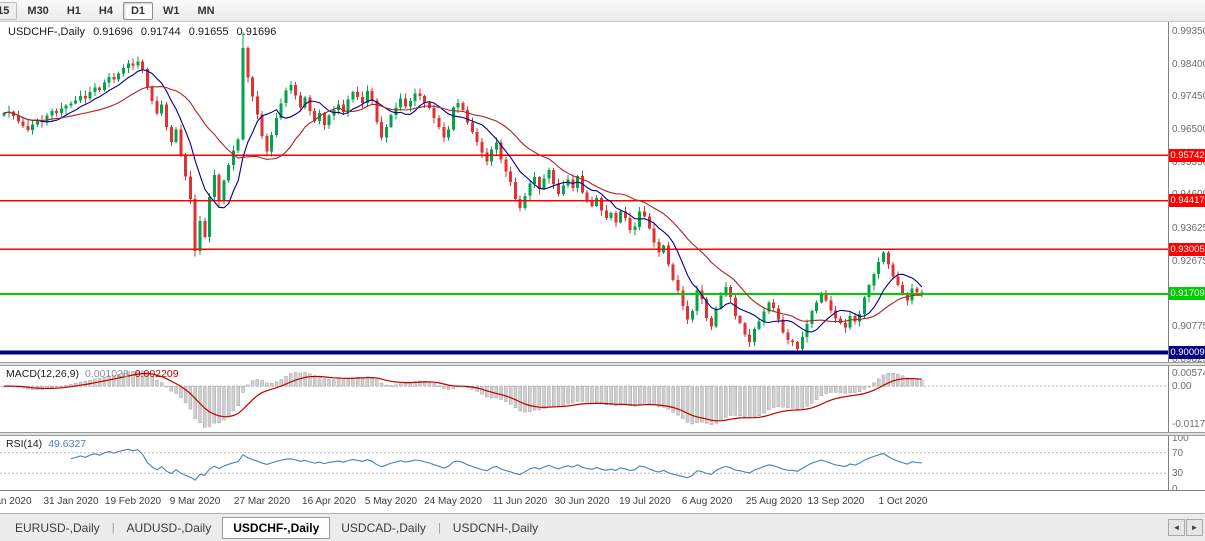 This screenshot has height=541, width=1205. I want to click on rsi-chart-canvas, so click(584, 463).